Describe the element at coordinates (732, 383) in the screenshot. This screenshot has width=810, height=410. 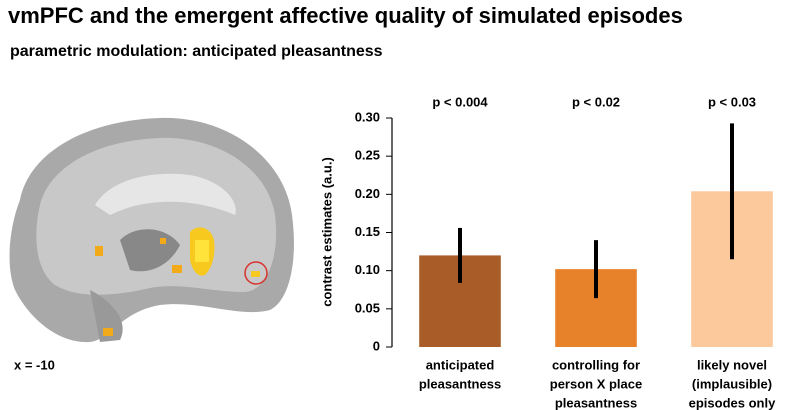
I see `x-tick-label: (implausible)` at that location.